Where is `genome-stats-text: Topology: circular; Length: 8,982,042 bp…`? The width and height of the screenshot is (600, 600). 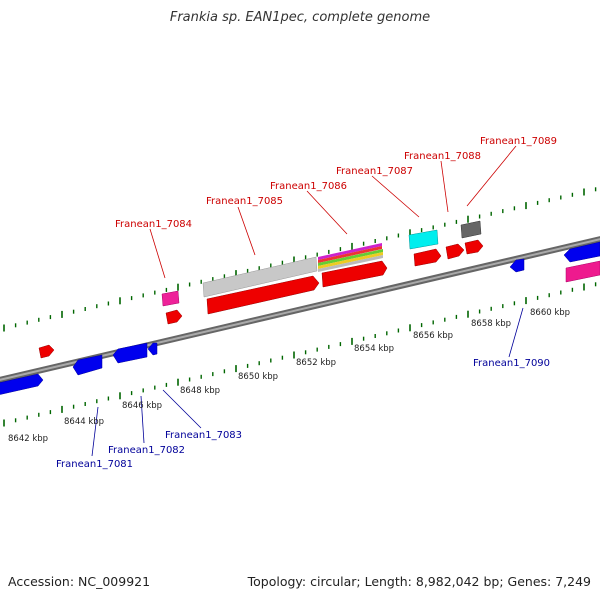 genome-stats-text: Topology: circular; Length: 8,982,042 bp… is located at coordinates (419, 581).